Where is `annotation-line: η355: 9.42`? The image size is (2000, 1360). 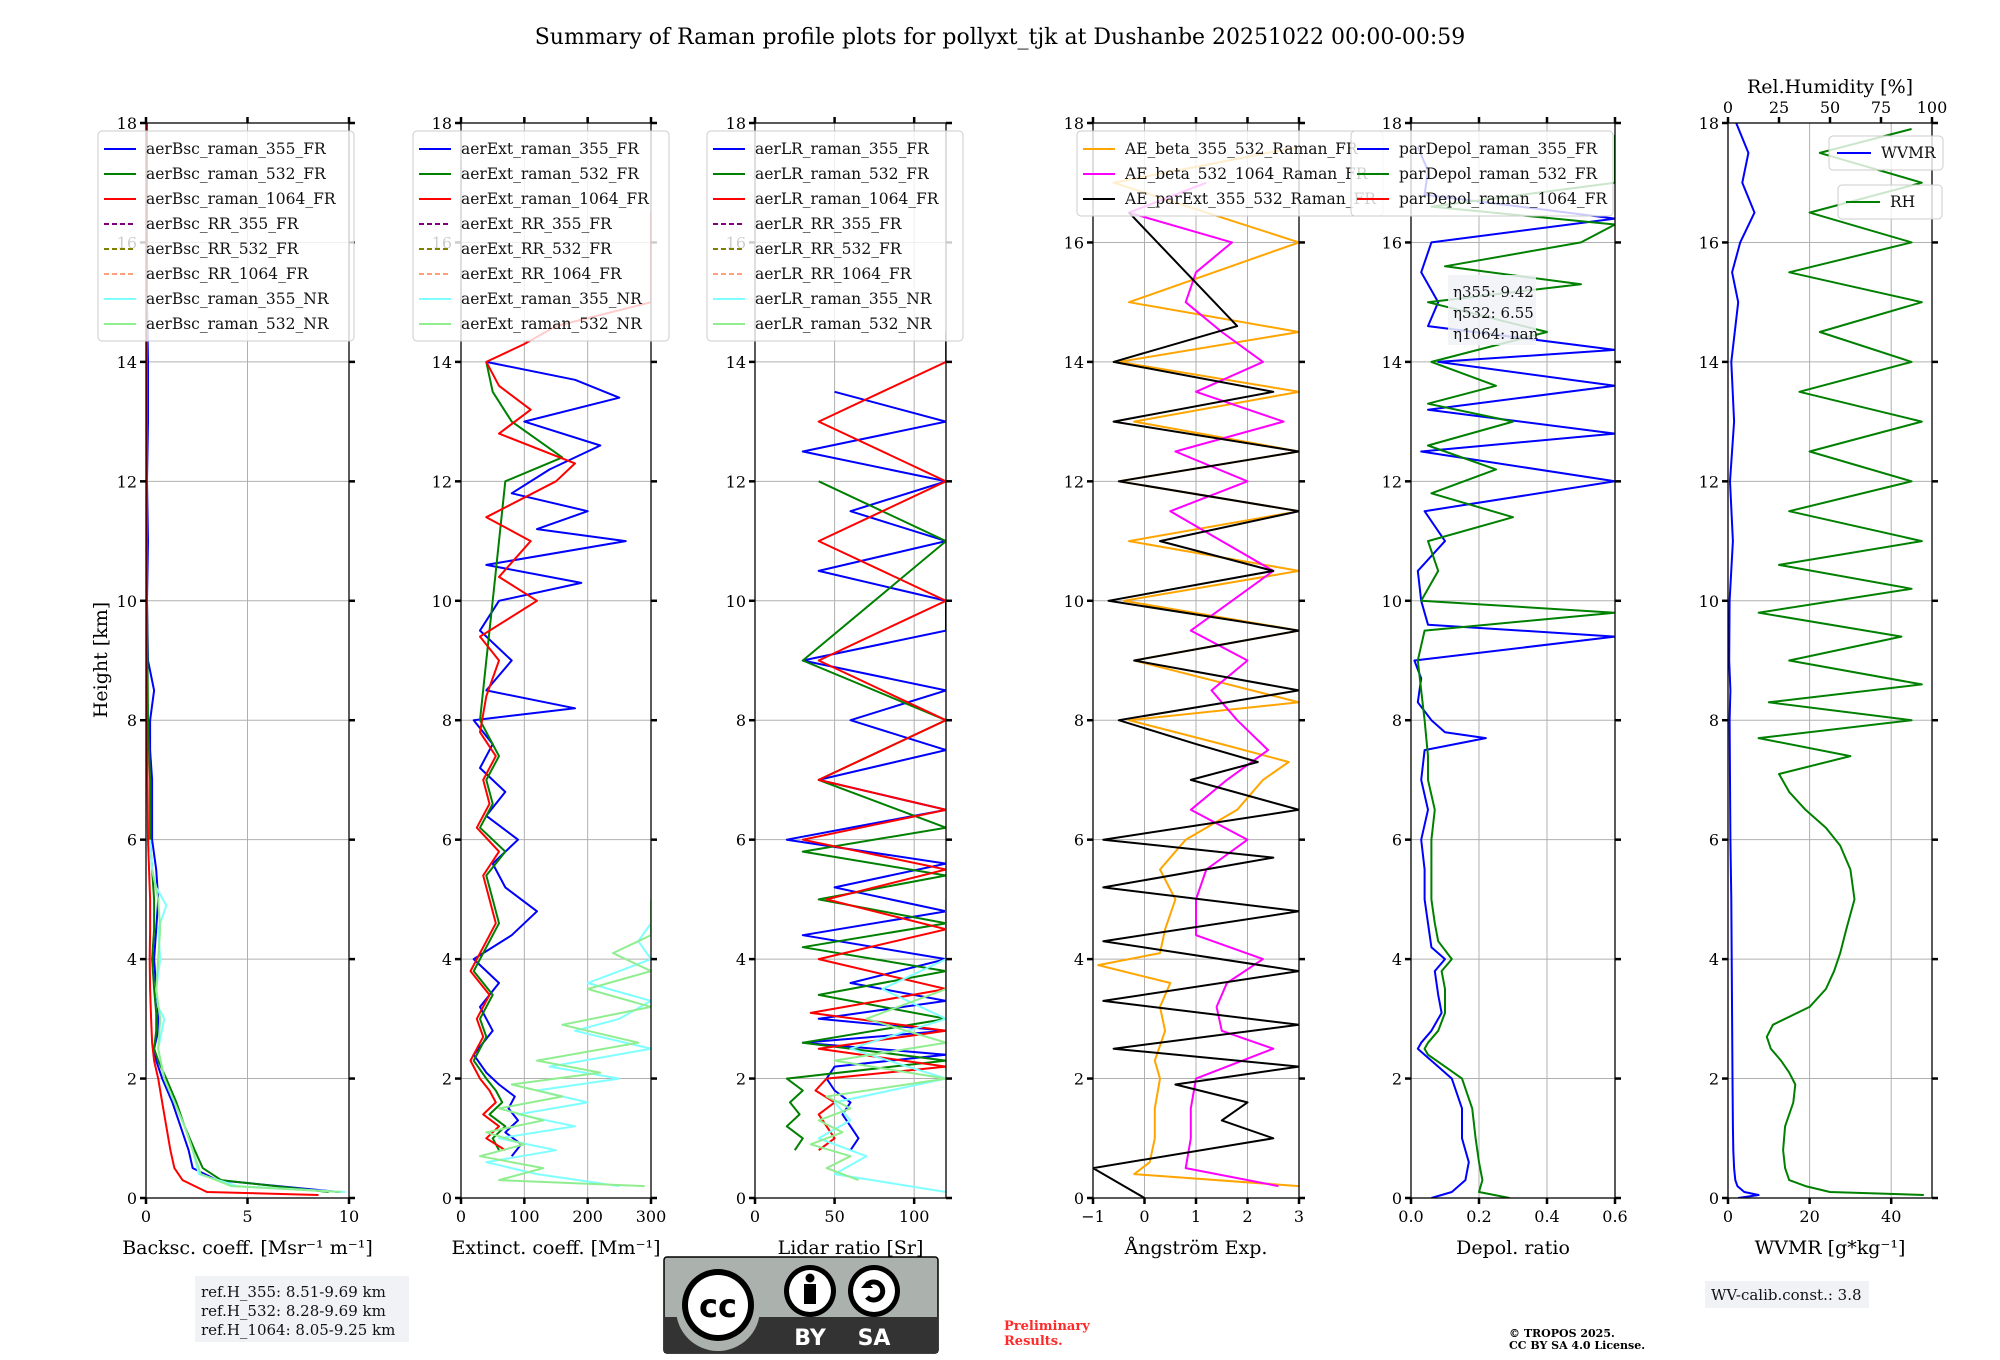 annotation-line: η355: 9.42 is located at coordinates (1493, 292).